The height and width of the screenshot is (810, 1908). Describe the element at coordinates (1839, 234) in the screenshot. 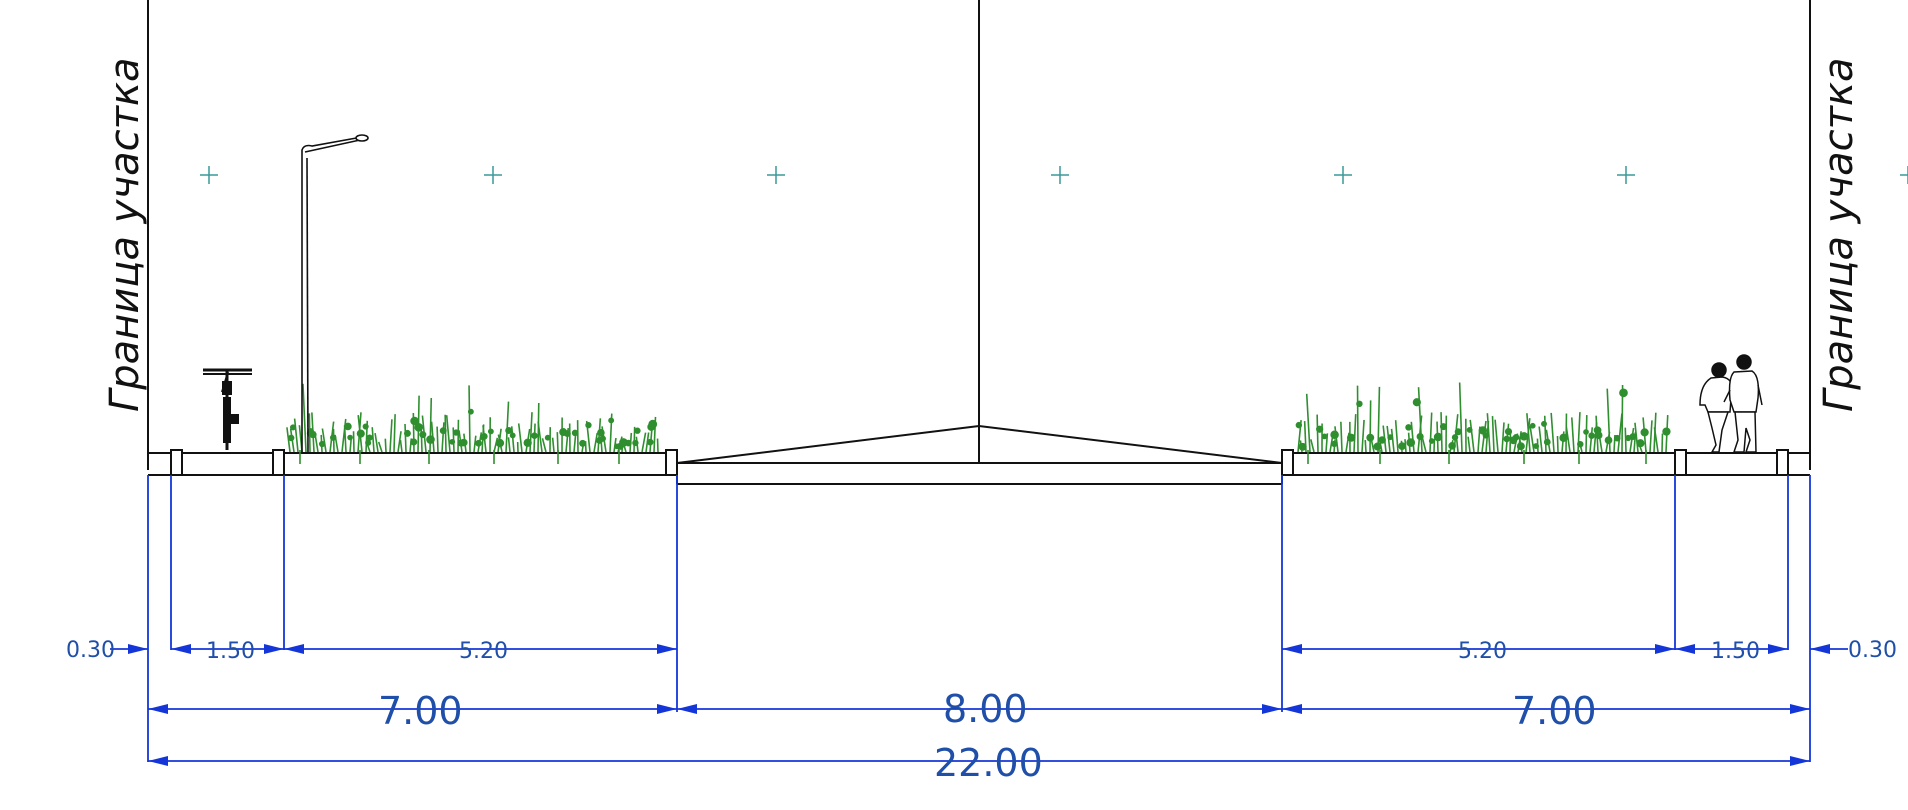

I see `boundary-label-right: Граница участка` at that location.